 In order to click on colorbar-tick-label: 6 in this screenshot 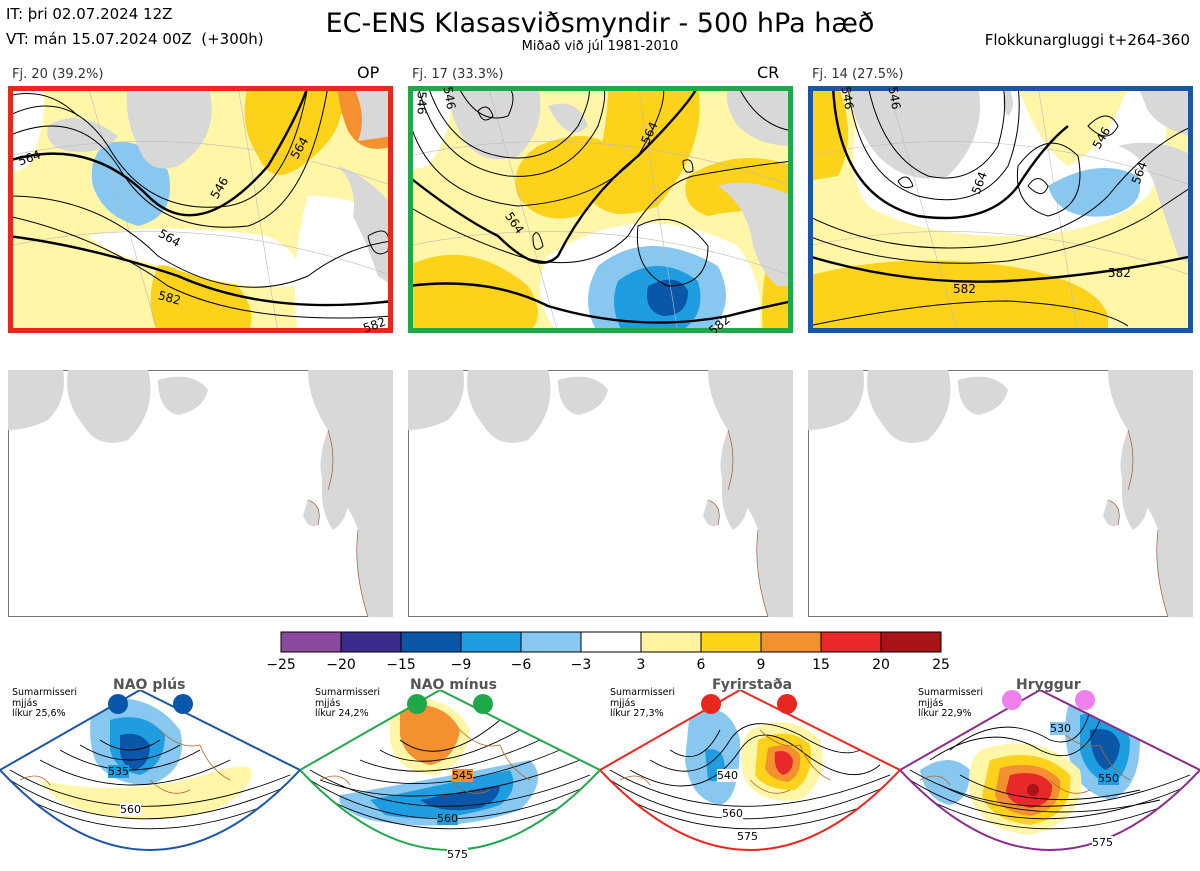, I will do `click(701, 665)`.